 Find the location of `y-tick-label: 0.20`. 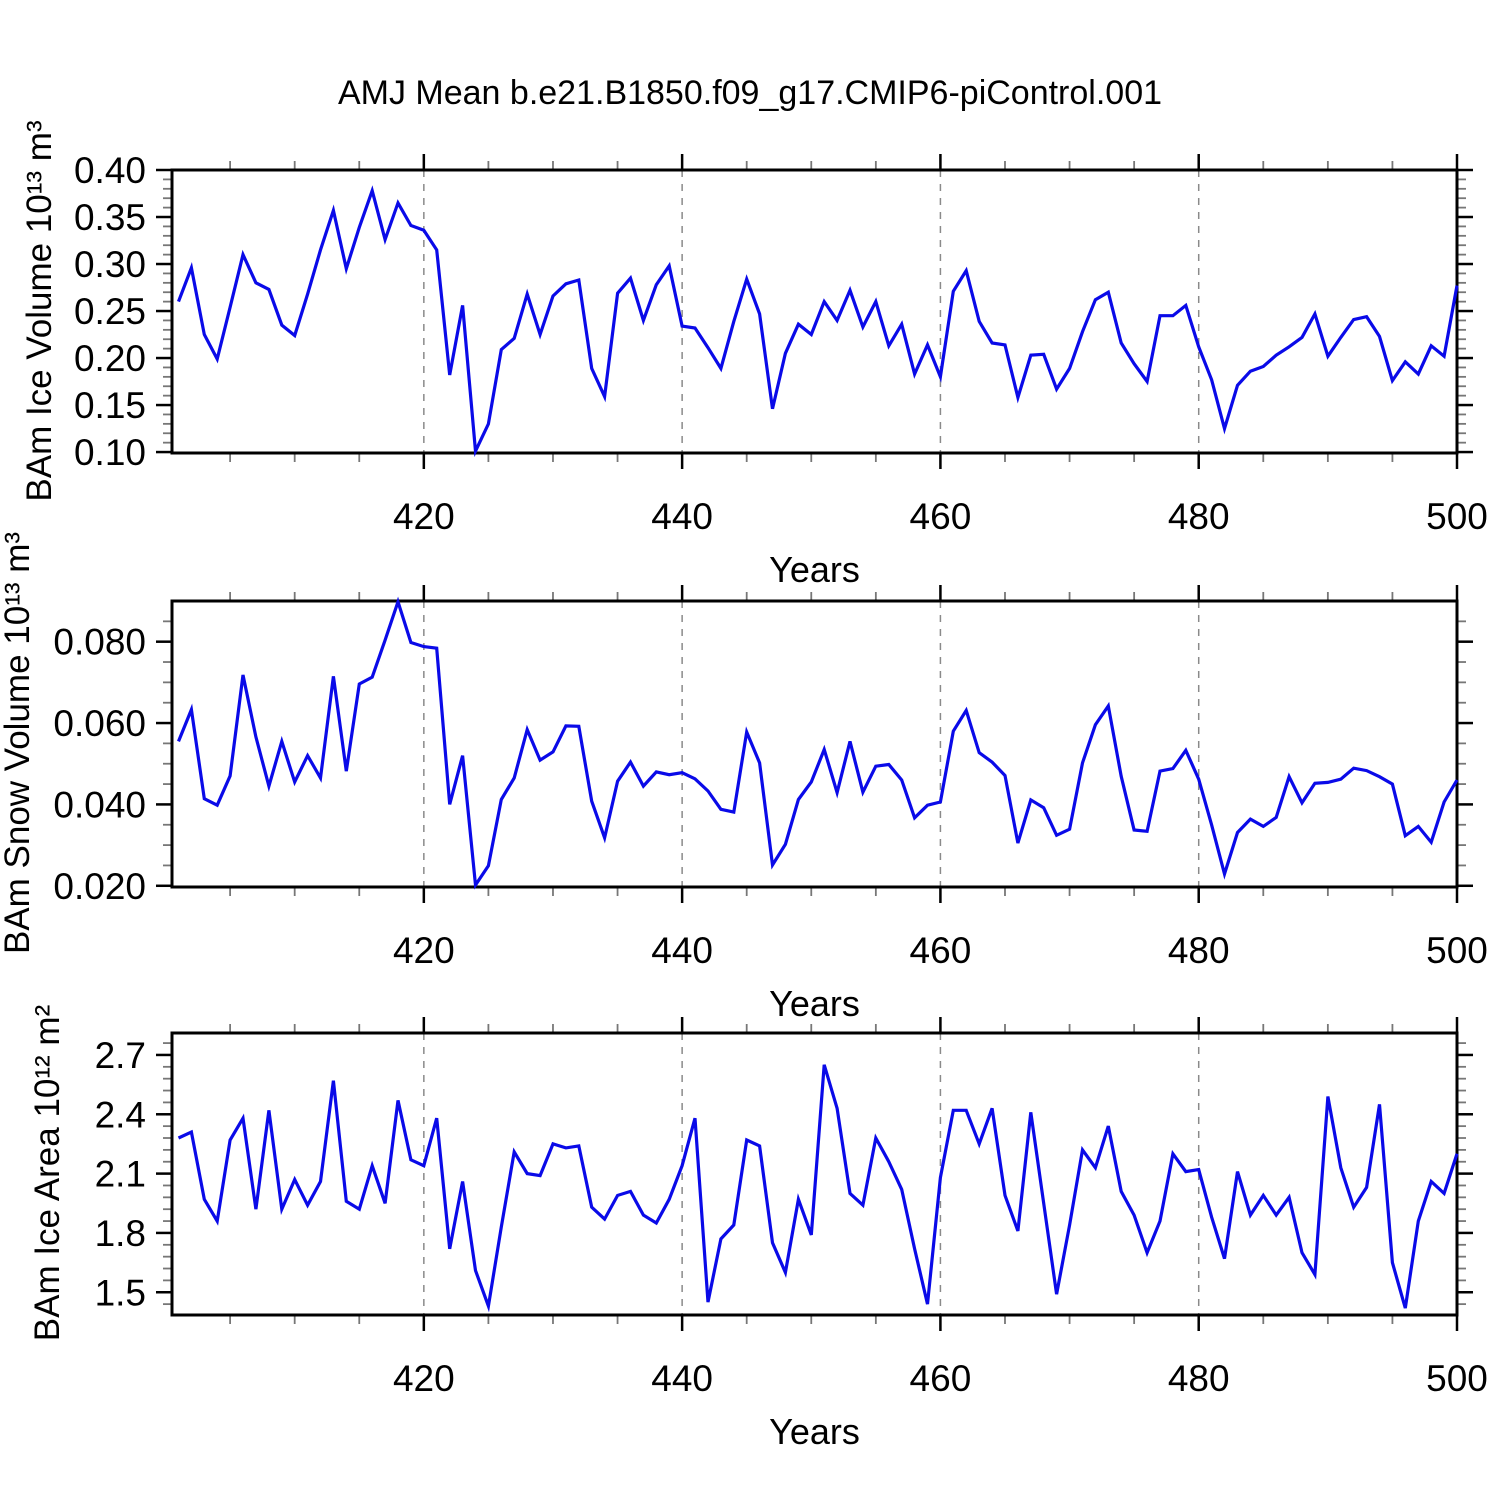

y-tick-label: 0.20 is located at coordinates (110, 358).